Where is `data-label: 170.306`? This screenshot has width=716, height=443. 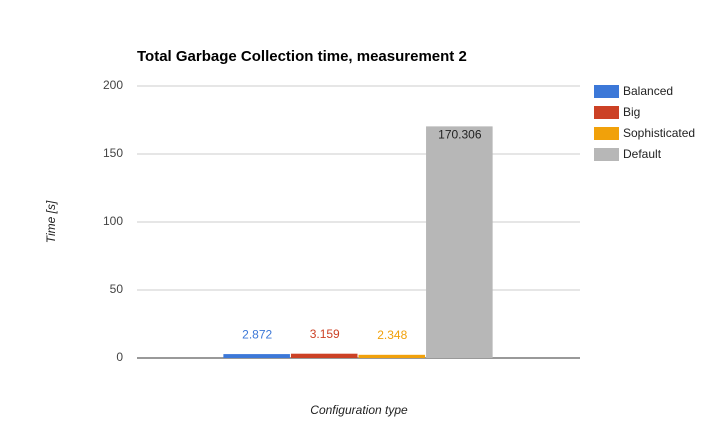 data-label: 170.306 is located at coordinates (460, 135).